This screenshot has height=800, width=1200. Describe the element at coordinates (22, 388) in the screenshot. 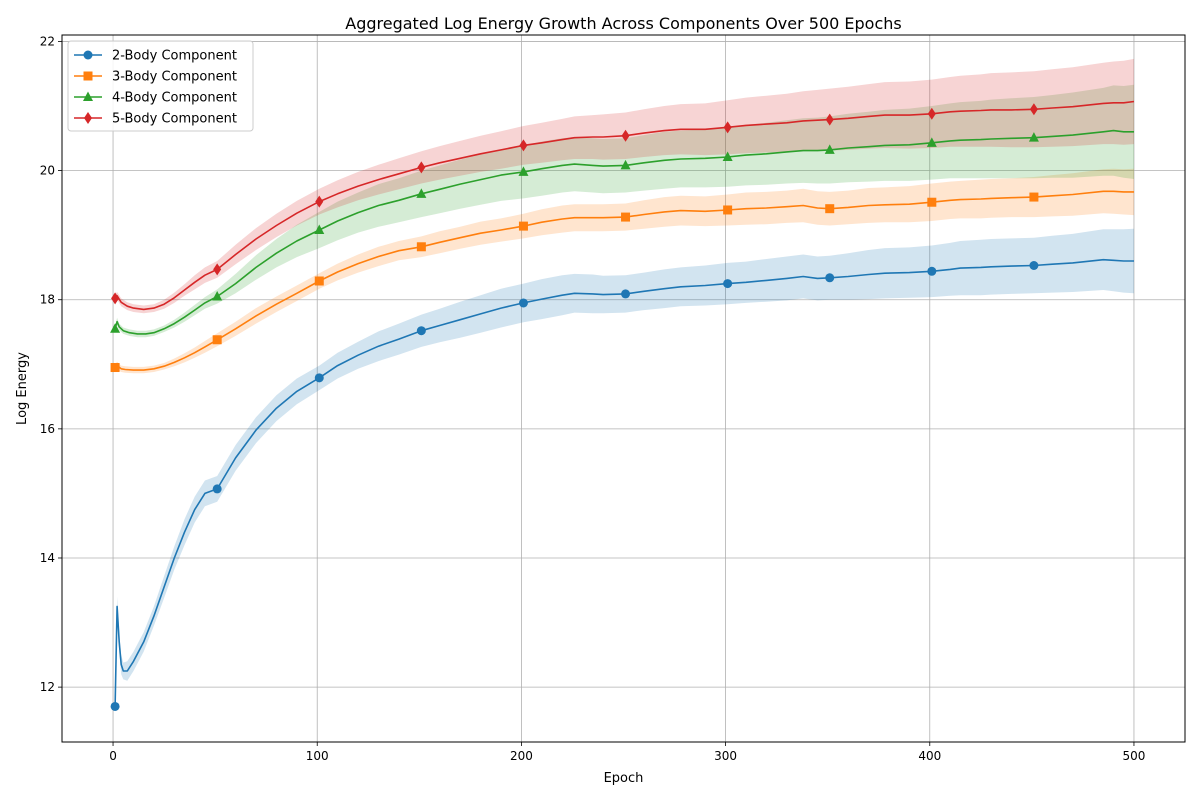

I see `y-axis-label: Log Energy` at that location.